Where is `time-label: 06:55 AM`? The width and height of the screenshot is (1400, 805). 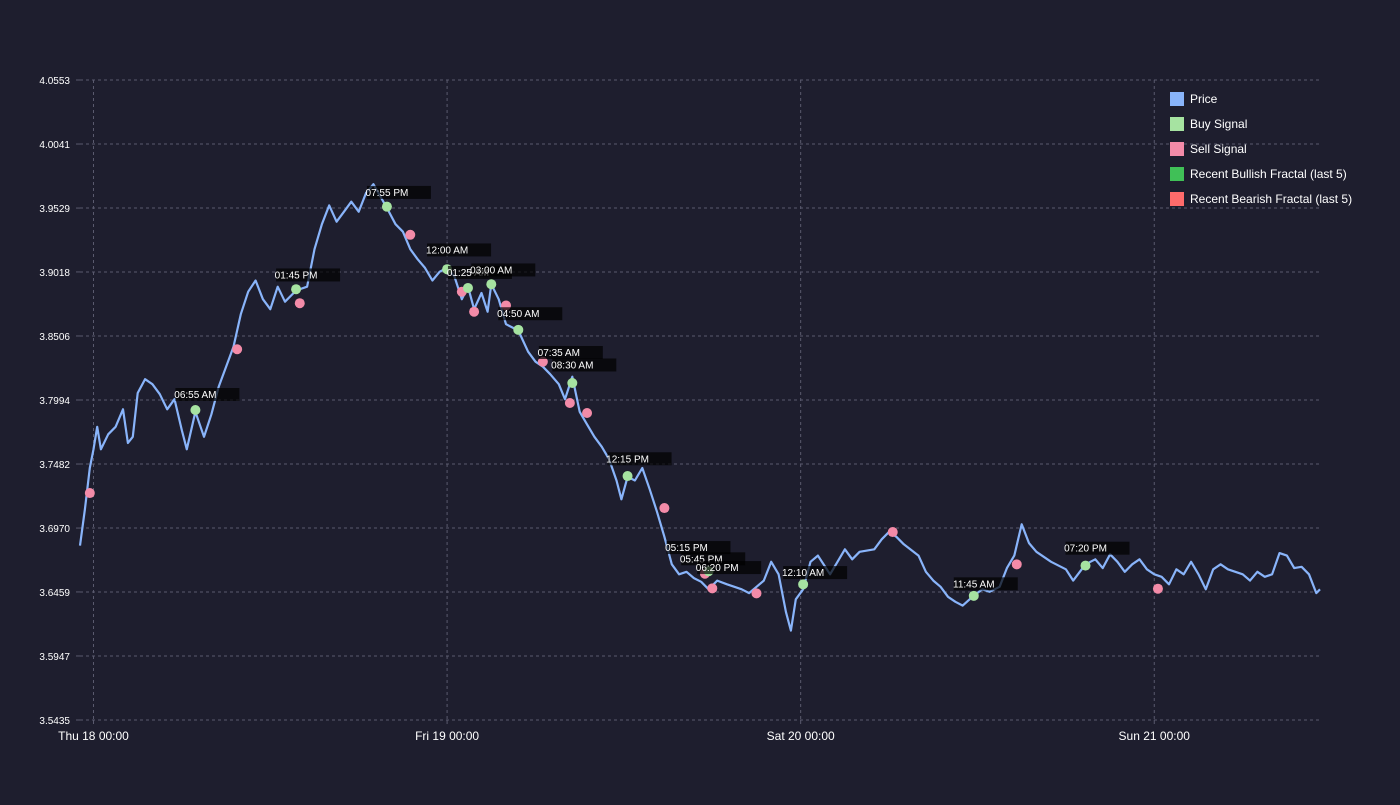
time-label: 06:55 AM is located at coordinates (195, 395).